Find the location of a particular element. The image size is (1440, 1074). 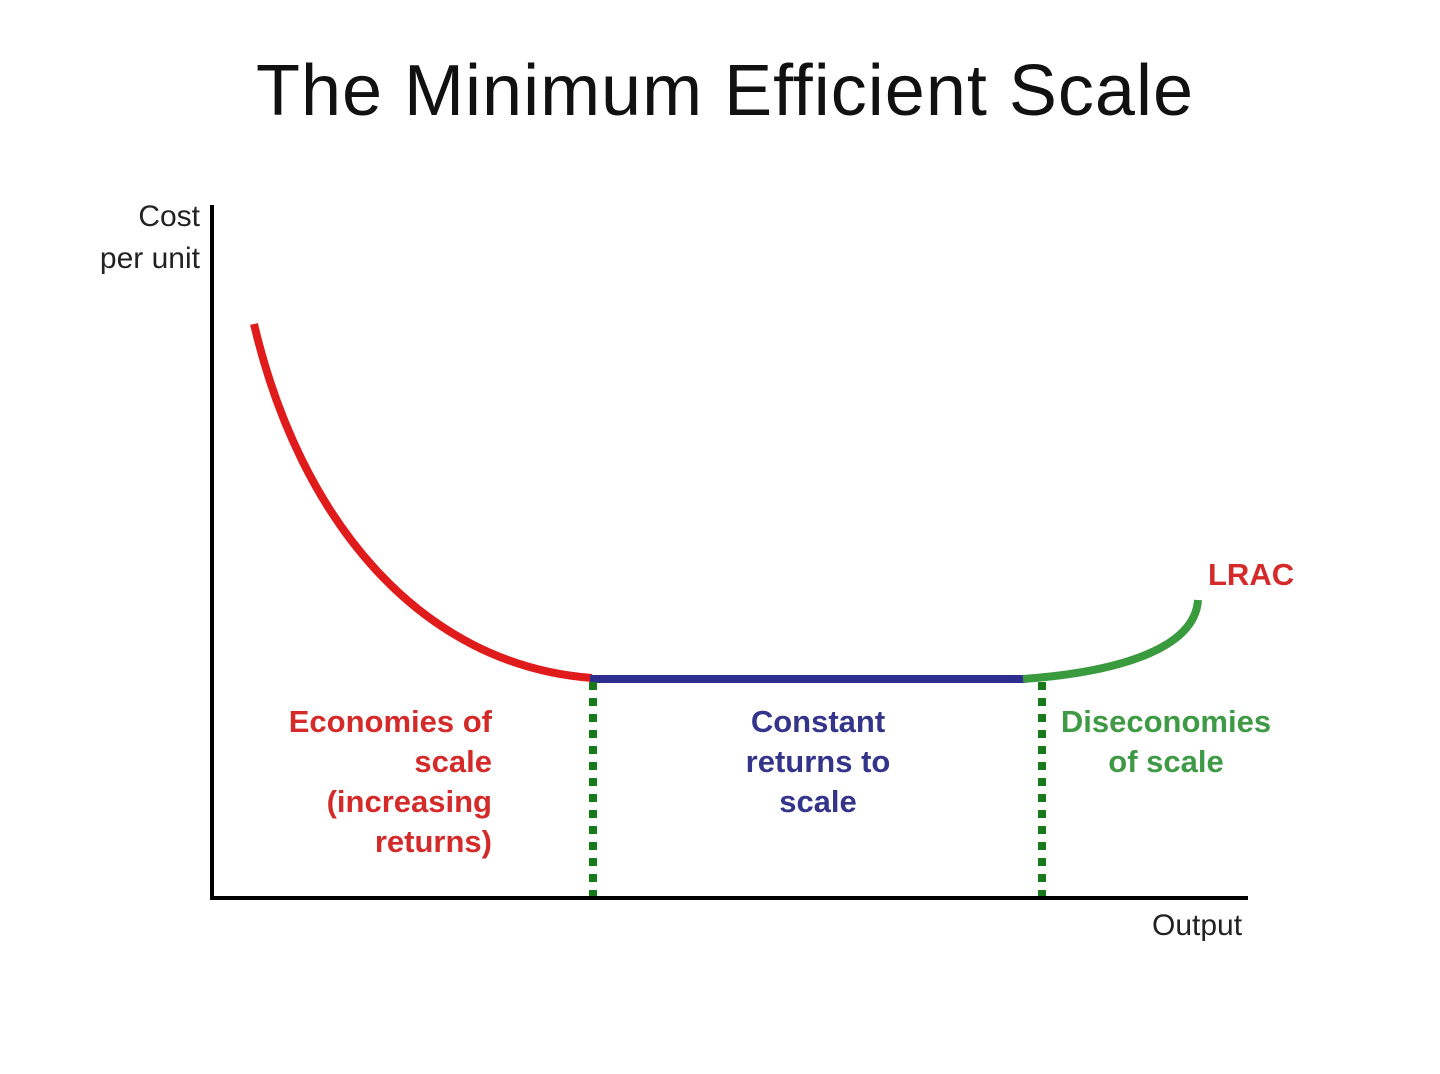

y-axis-label: Cost per unit is located at coordinates (130, 238).